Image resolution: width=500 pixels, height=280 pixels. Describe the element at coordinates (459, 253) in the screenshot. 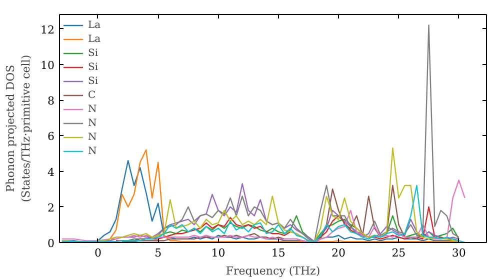

I see `x-tick-label: 30` at that location.